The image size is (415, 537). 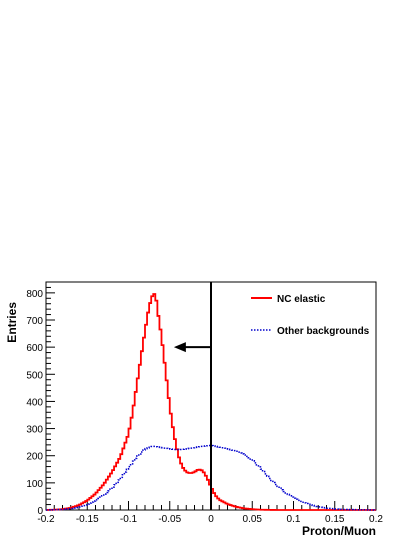 I want to click on y-axis: 0 100 200 300 400 500 600 700 800, so click(x=40, y=401).